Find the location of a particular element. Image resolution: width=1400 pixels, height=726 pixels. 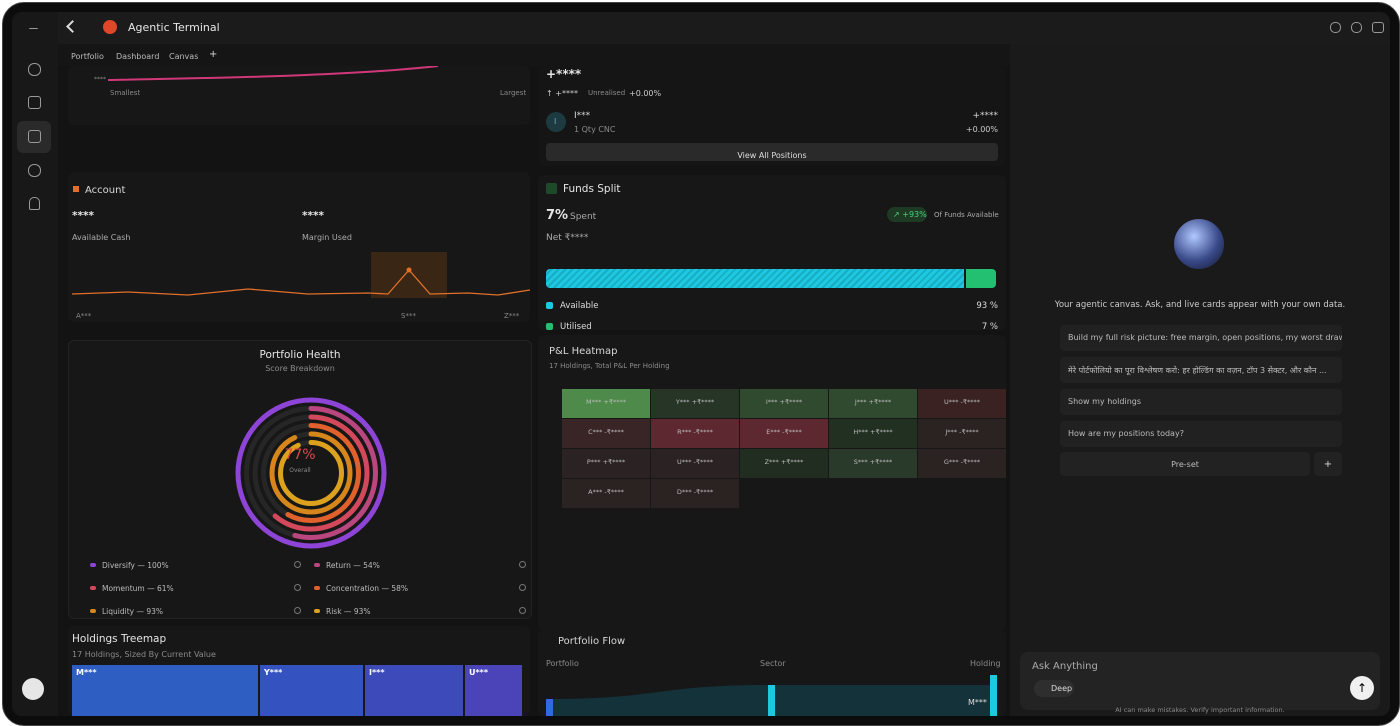

tab: Portfolio is located at coordinates (87, 56).